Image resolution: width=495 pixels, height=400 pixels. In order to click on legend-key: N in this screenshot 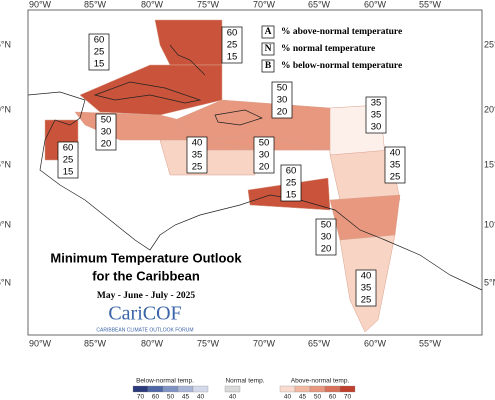, I will do `click(268, 49)`.